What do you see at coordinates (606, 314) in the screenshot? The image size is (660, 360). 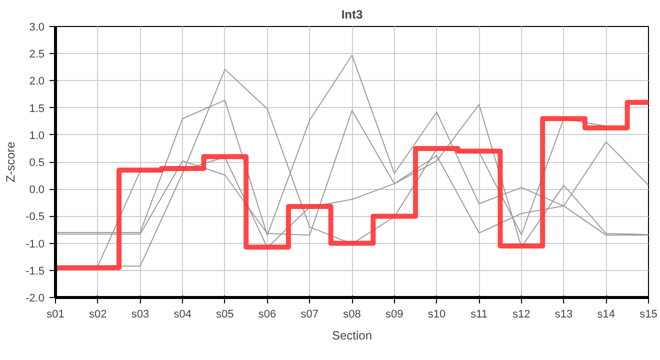 I see `x-tick-label: s14` at bounding box center [606, 314].